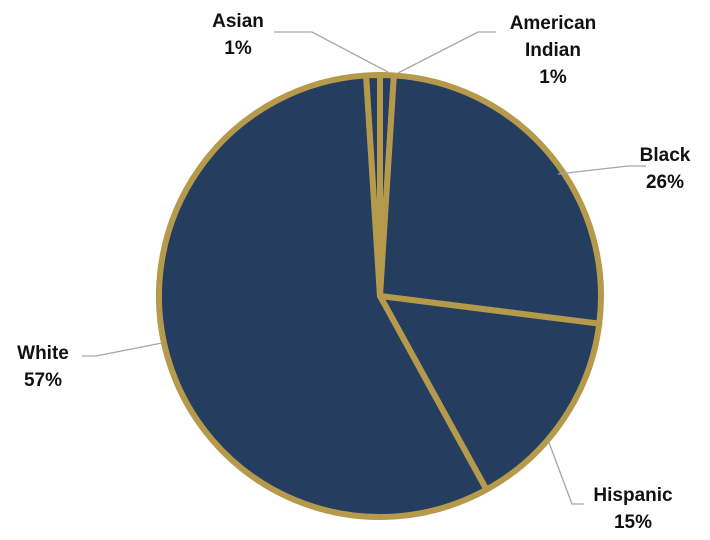 The width and height of the screenshot is (710, 540). What do you see at coordinates (331, 52) in the screenshot?
I see `leader-line-asian` at bounding box center [331, 52].